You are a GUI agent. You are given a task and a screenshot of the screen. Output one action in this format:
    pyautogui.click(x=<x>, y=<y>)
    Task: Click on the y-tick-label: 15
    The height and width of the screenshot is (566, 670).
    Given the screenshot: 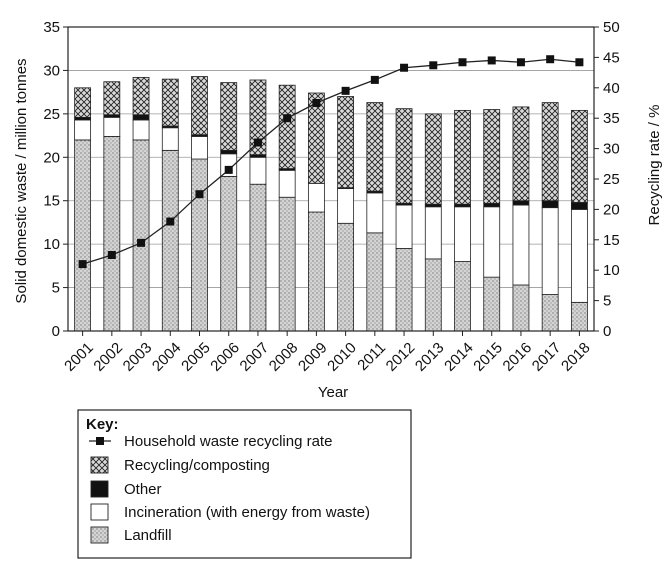 What is the action you would take?
    pyautogui.click(x=51, y=201)
    